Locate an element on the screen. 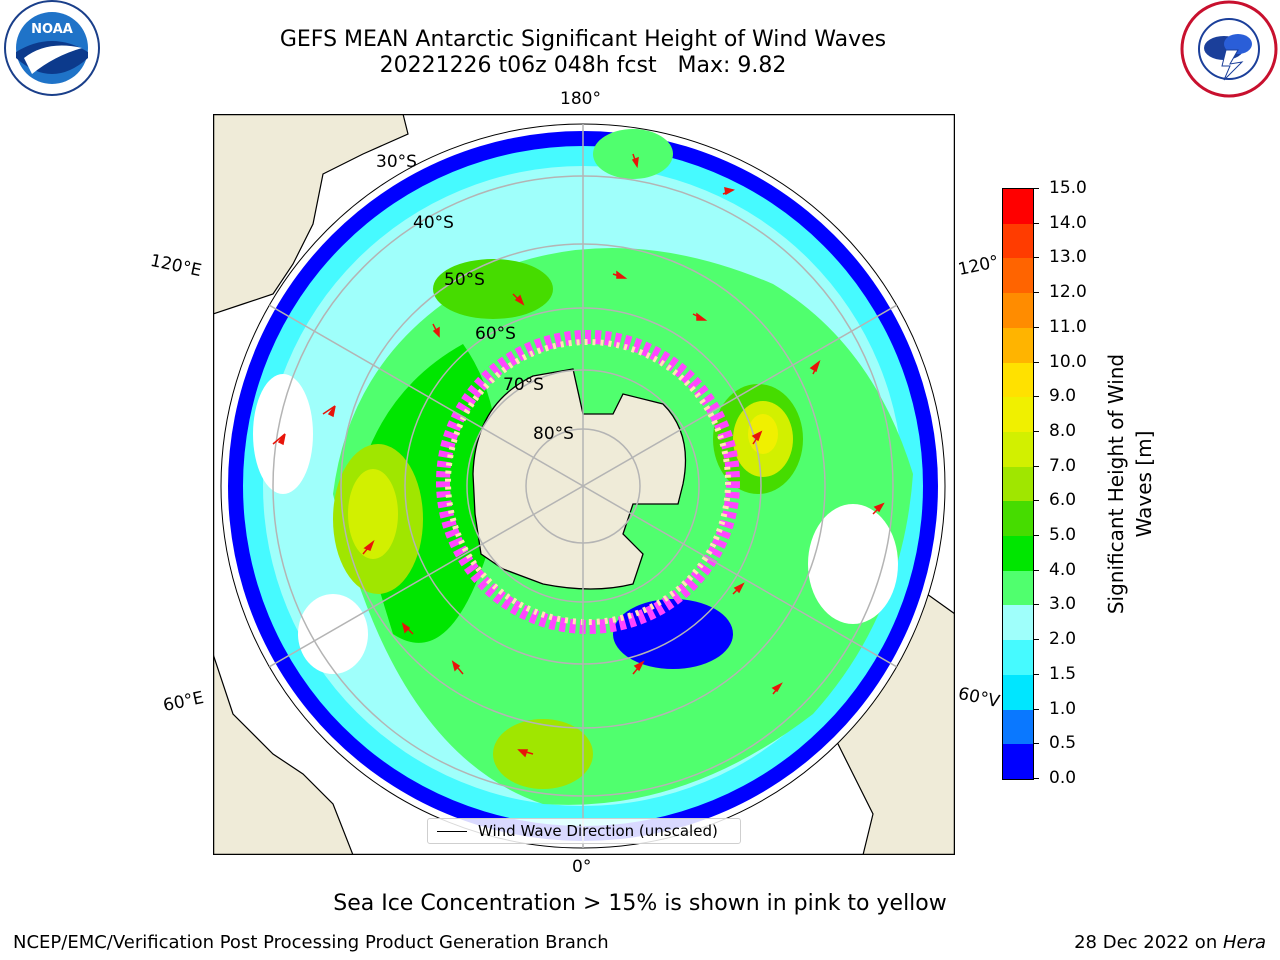 The width and height of the screenshot is (1280, 960). chart-subtitle: 20221226 t06z 048h fcst Max: 9.82 is located at coordinates (583, 65).